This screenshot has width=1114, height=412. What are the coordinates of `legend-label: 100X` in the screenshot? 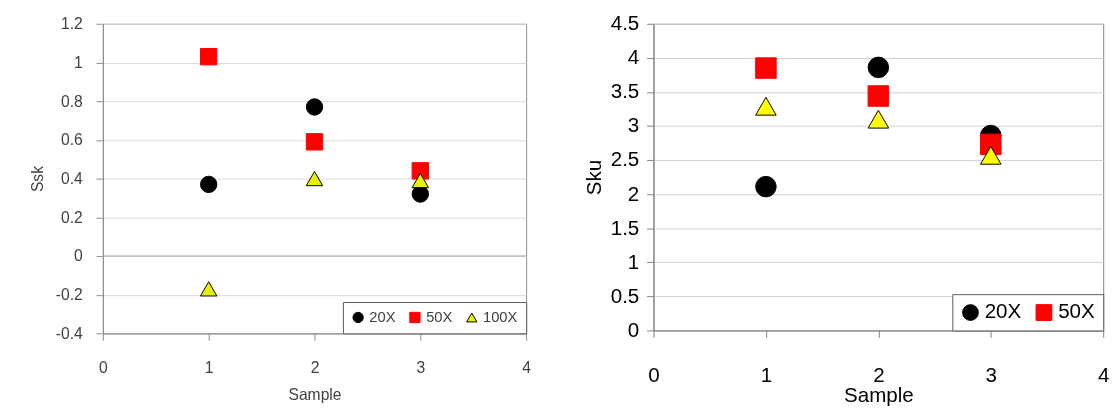 It's located at (500, 317).